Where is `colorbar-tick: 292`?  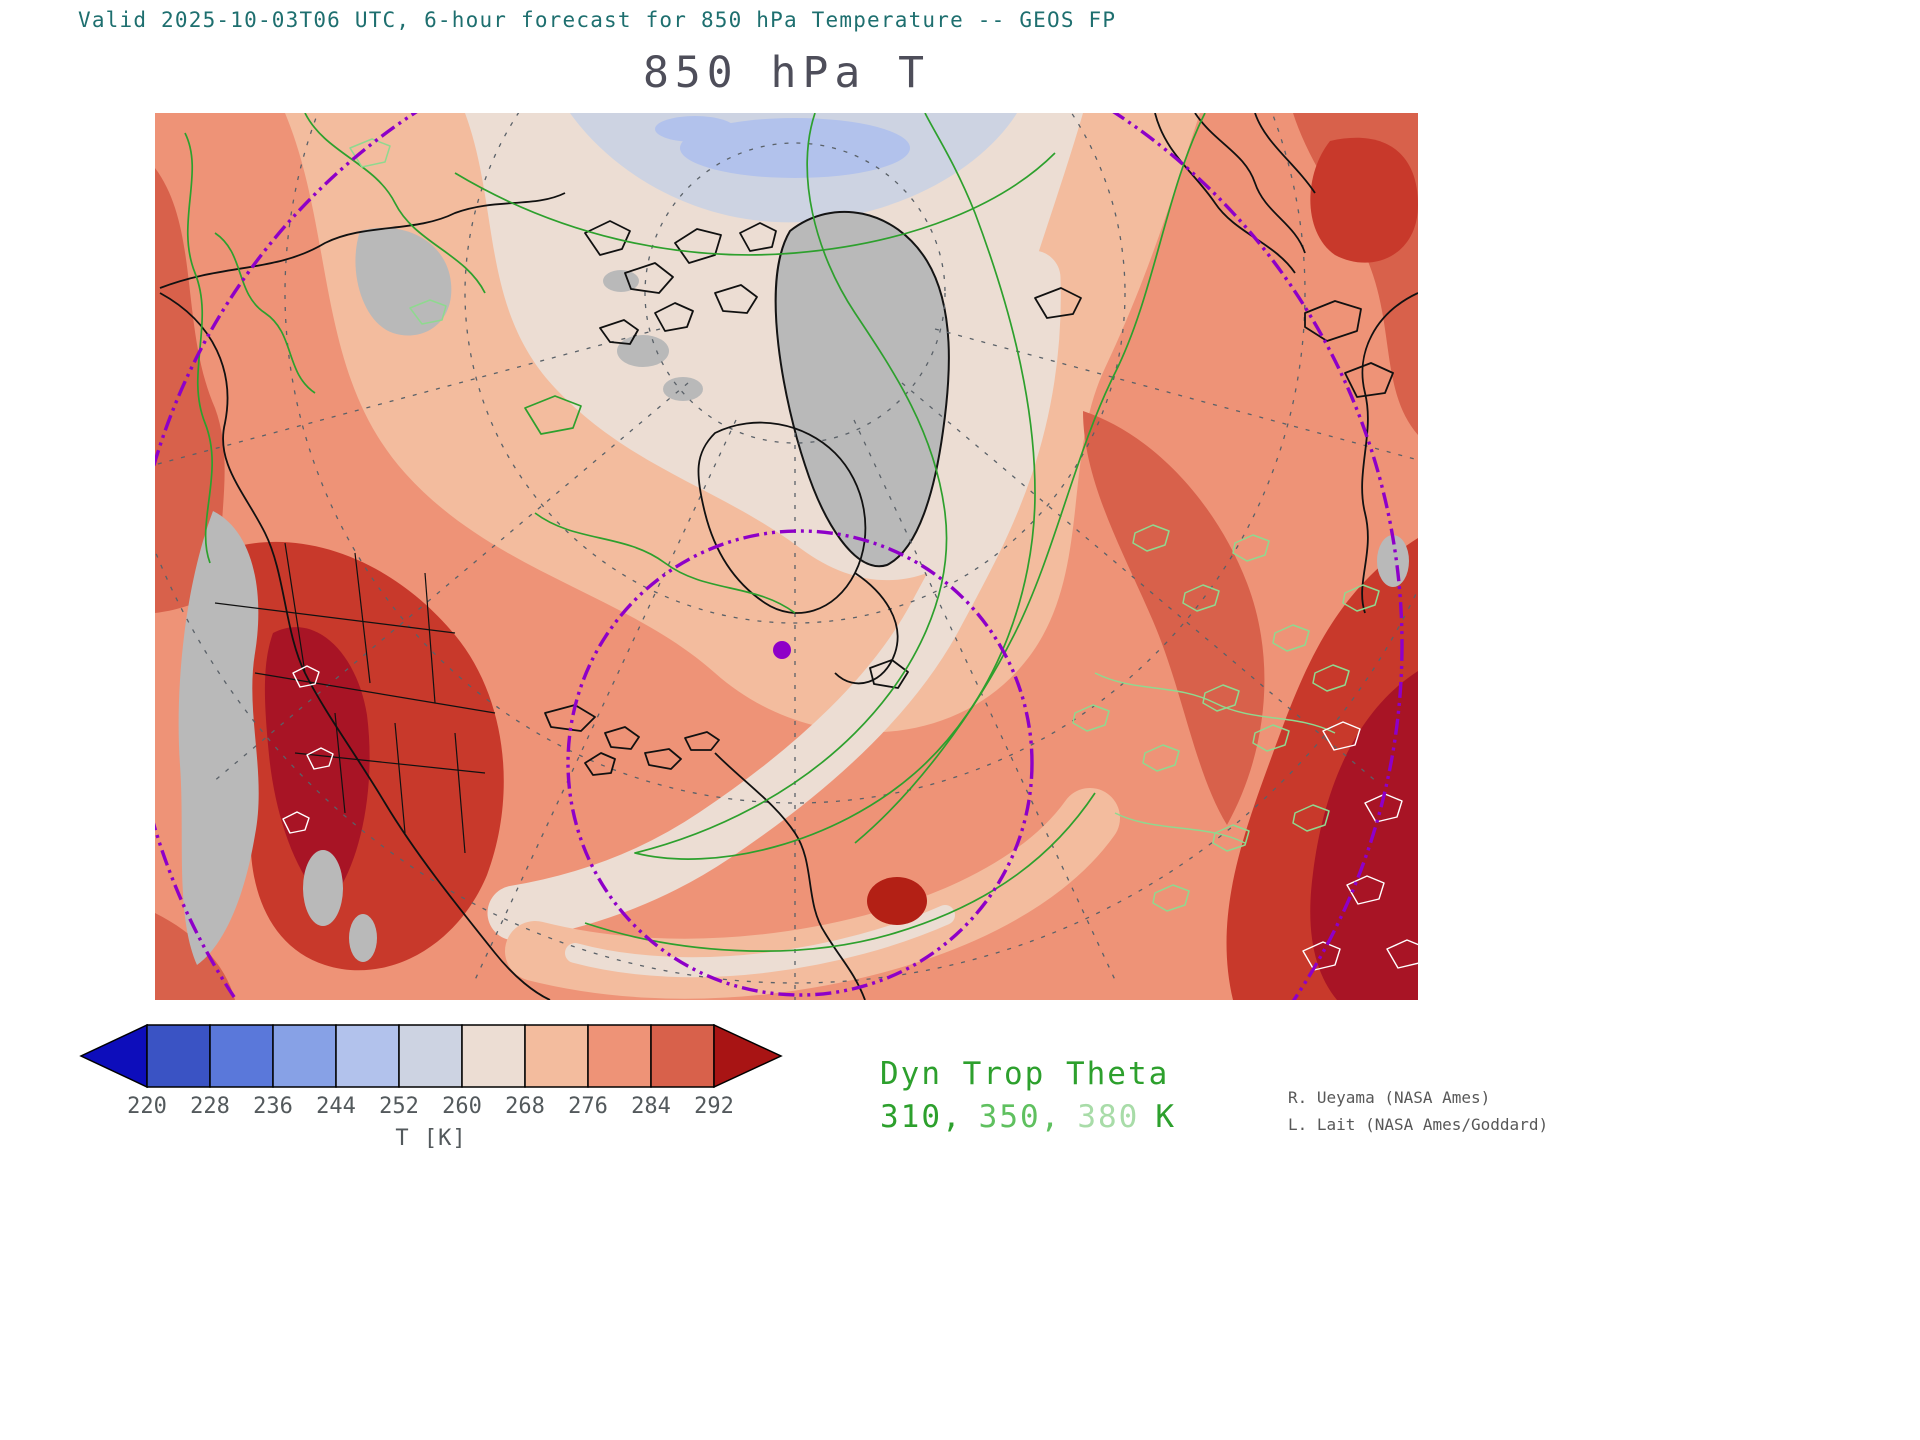
colorbar-tick: 292 is located at coordinates (714, 1106).